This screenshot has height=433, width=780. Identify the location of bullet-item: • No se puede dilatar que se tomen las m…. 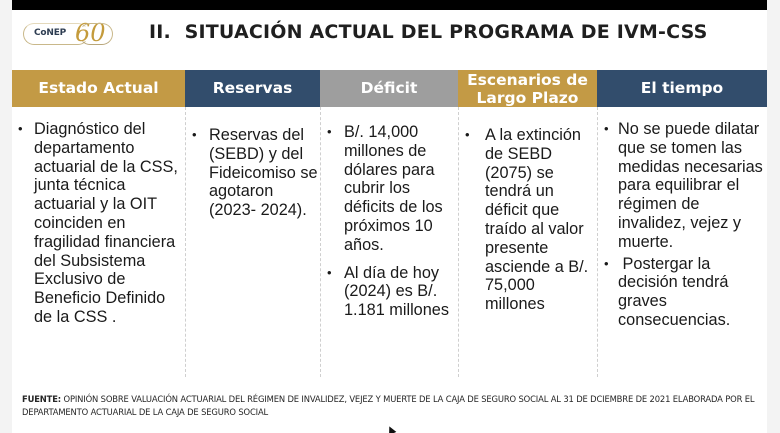
(682, 186).